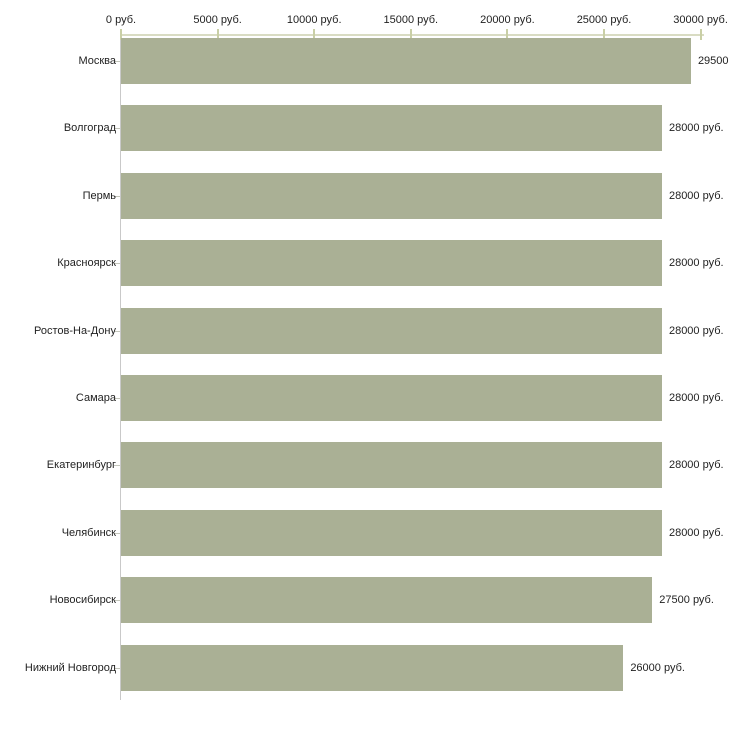 Image resolution: width=730 pixels, height=730 pixels. What do you see at coordinates (217, 20) in the screenshot?
I see `x-axis-tick-label: 5000 руб.` at bounding box center [217, 20].